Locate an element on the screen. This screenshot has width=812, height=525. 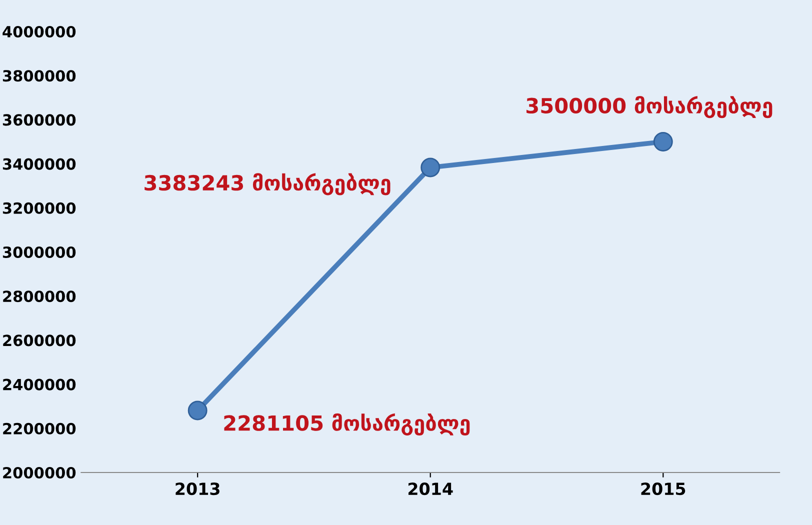
y-tick-label: 2200000 is located at coordinates (39, 428).